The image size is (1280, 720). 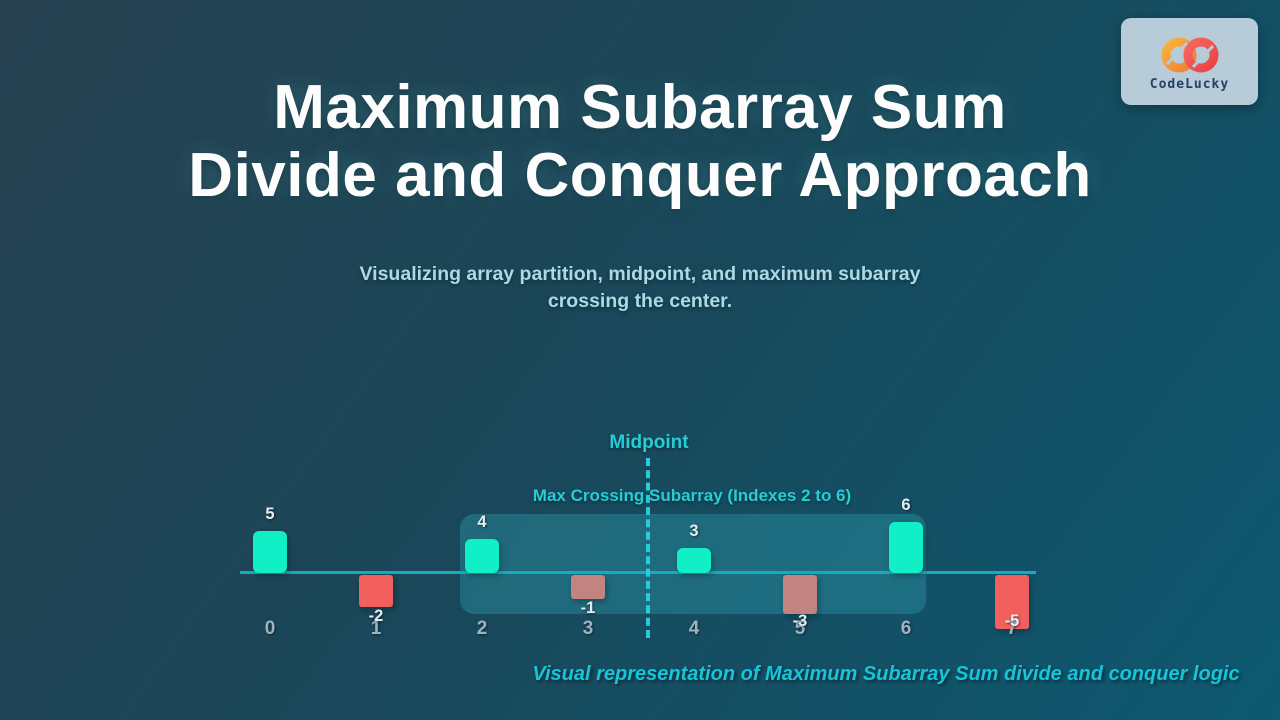 I want to click on title-line-2: Divide and Conquer Approach, so click(x=640, y=175).